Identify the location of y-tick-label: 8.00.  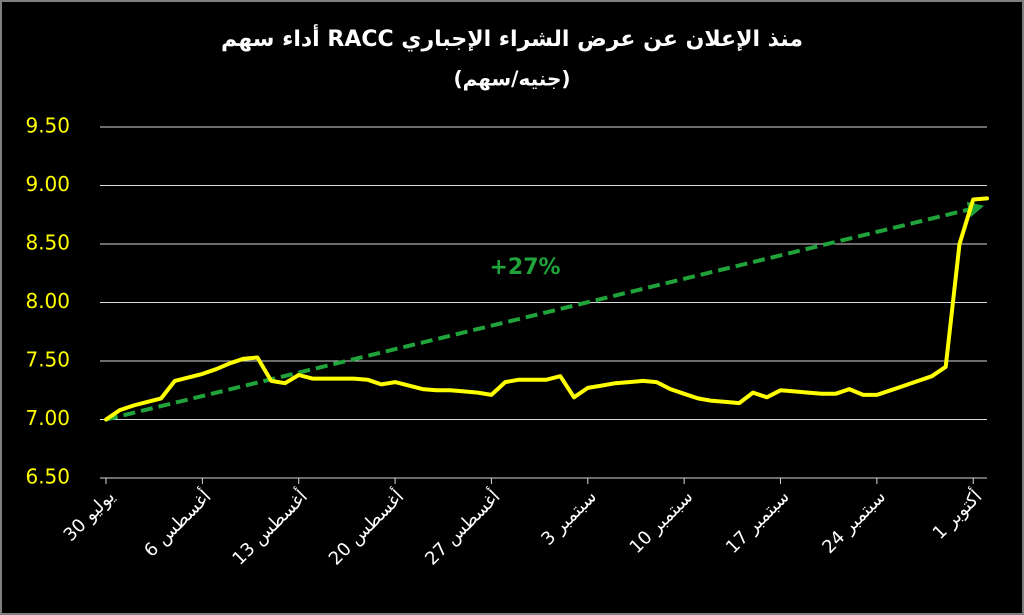
(47, 301).